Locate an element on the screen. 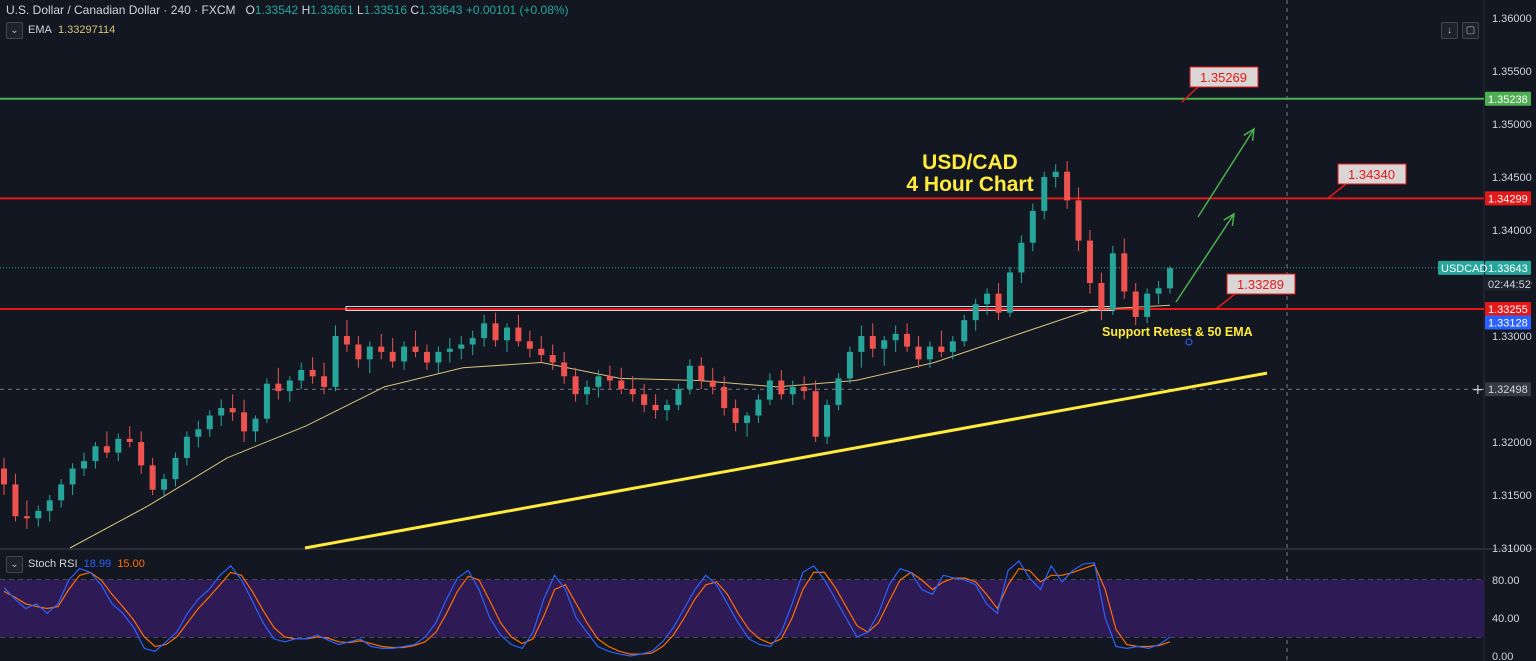  collapse-indicators-button: ⌄ is located at coordinates (14, 30).